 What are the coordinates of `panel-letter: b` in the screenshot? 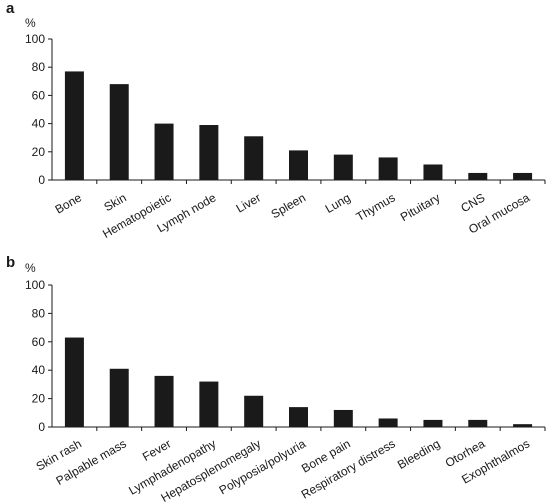 It's located at (10, 262).